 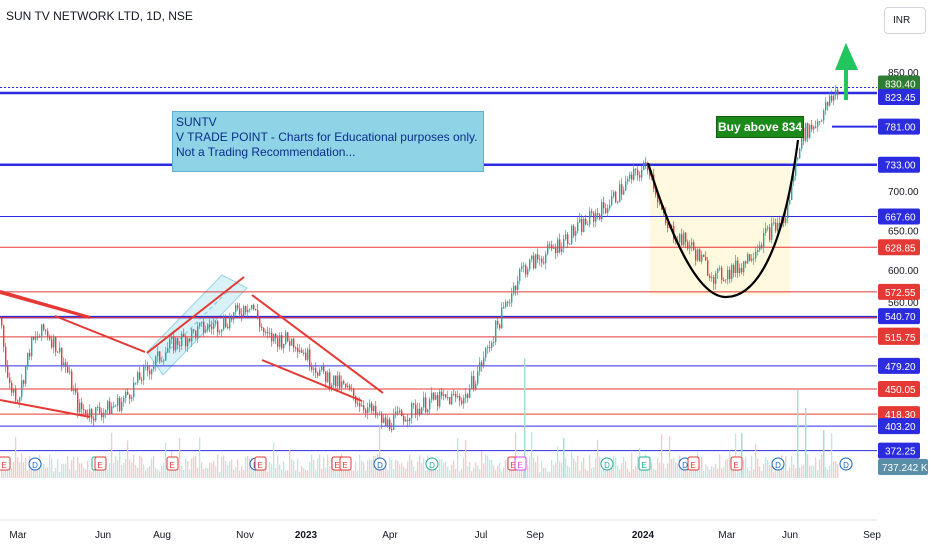 I want to click on buy-label: Buy above 834, so click(x=760, y=127).